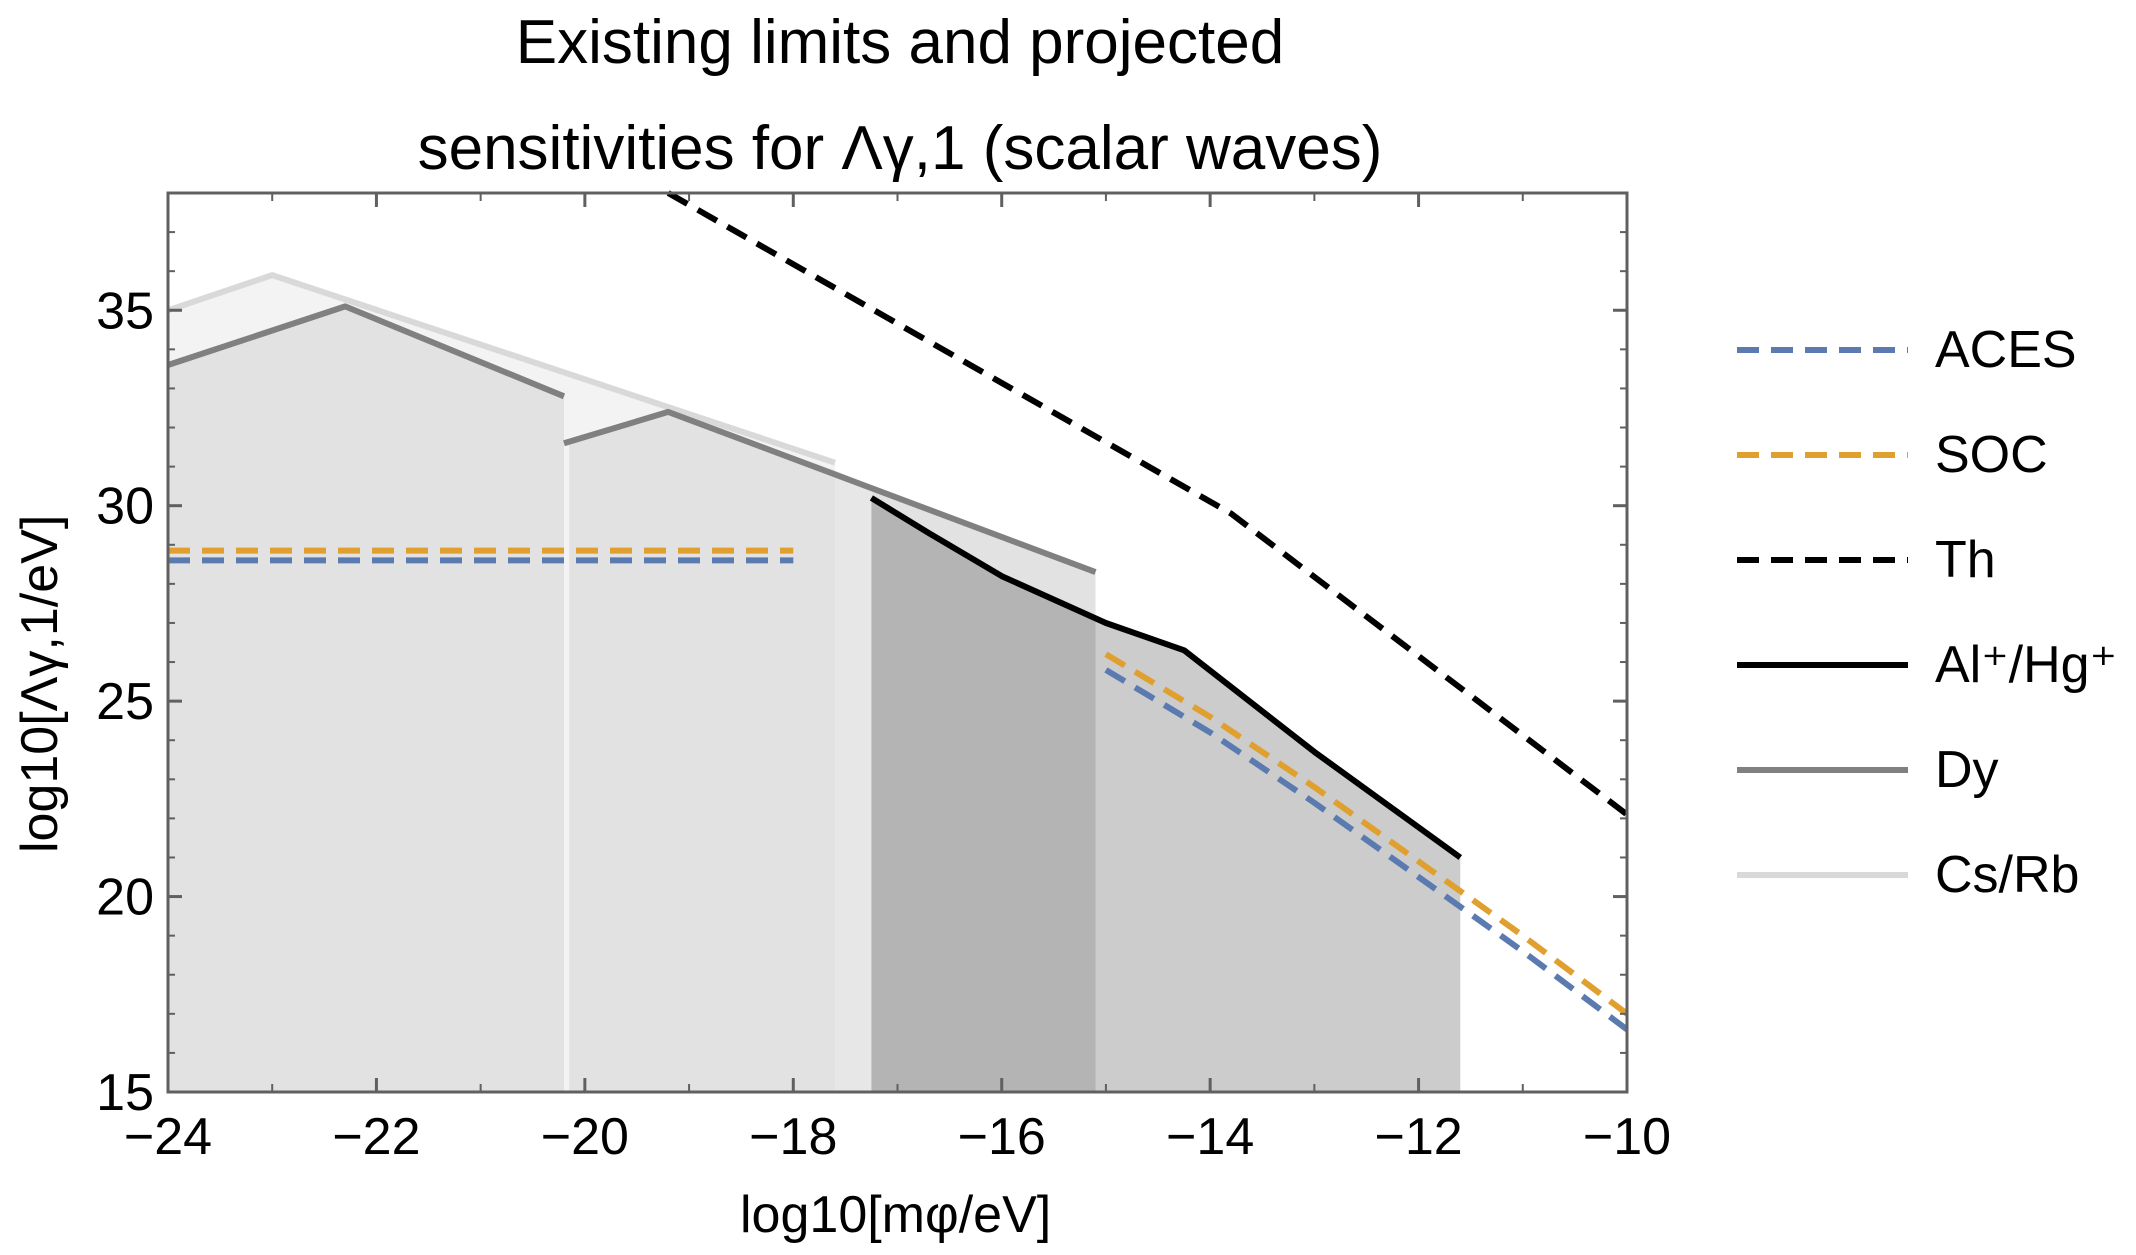 The image size is (2136, 1255). What do you see at coordinates (900, 42) in the screenshot?
I see `chart-title-line-1: Existing limits and projected` at bounding box center [900, 42].